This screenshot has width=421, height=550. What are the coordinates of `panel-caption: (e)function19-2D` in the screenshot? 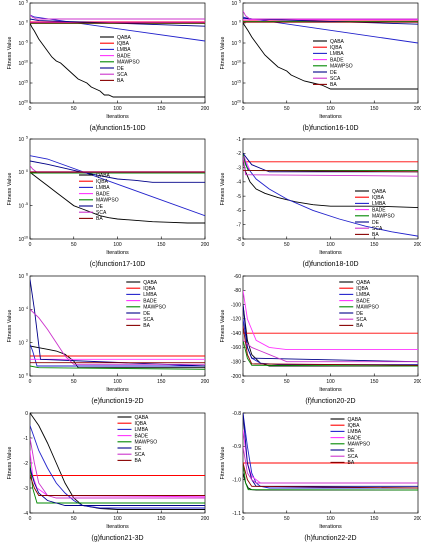 It's located at (117, 401).